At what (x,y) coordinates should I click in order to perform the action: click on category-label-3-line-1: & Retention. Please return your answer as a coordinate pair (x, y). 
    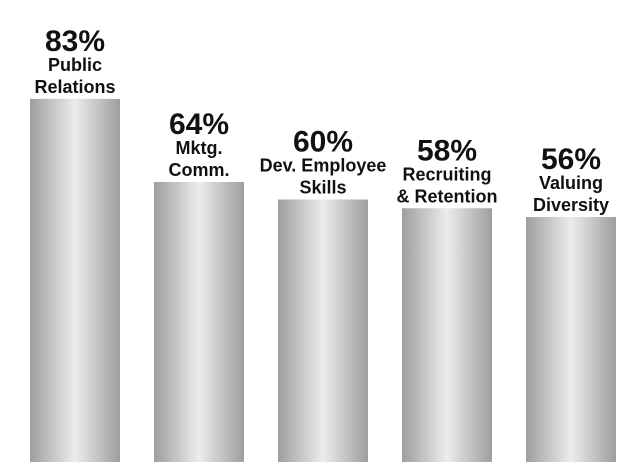
    Looking at the image, I should click on (447, 196).